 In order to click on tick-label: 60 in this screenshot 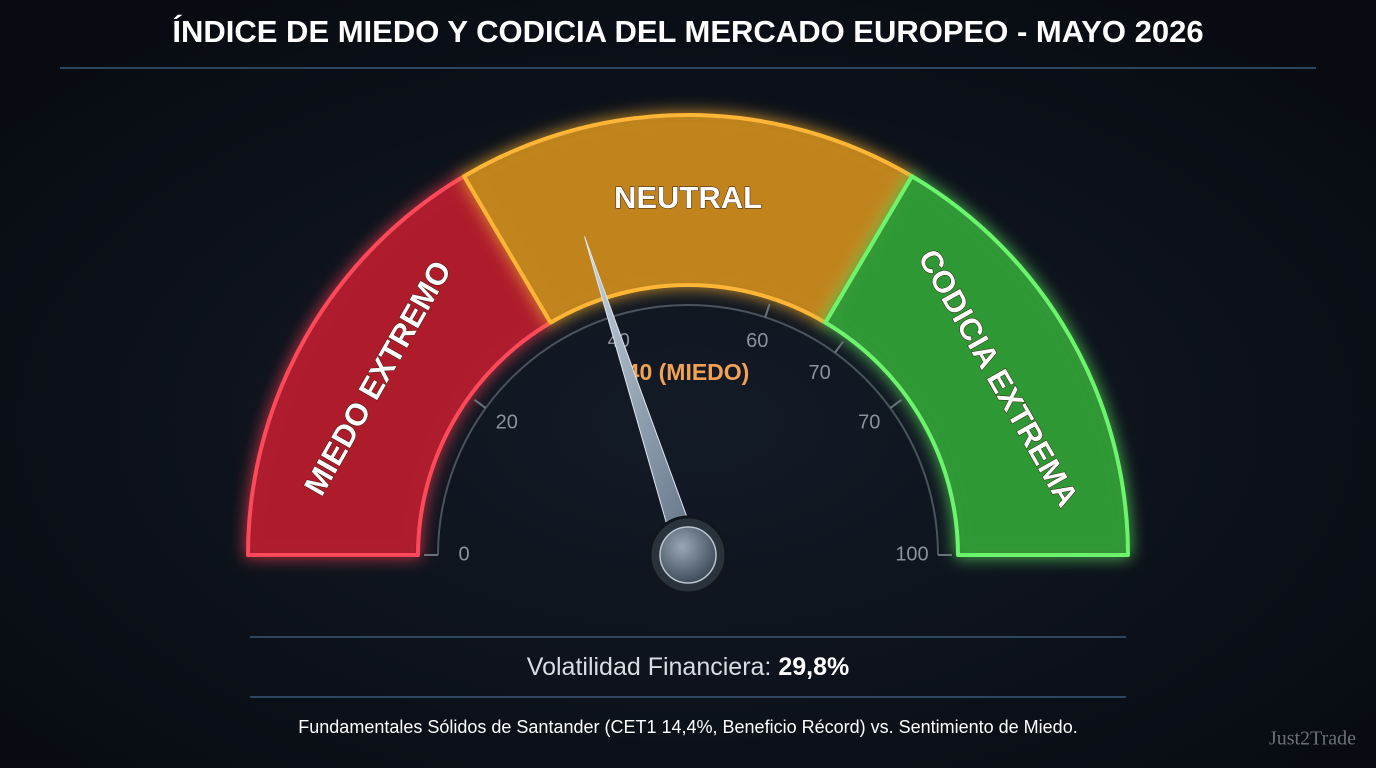, I will do `click(757, 341)`.